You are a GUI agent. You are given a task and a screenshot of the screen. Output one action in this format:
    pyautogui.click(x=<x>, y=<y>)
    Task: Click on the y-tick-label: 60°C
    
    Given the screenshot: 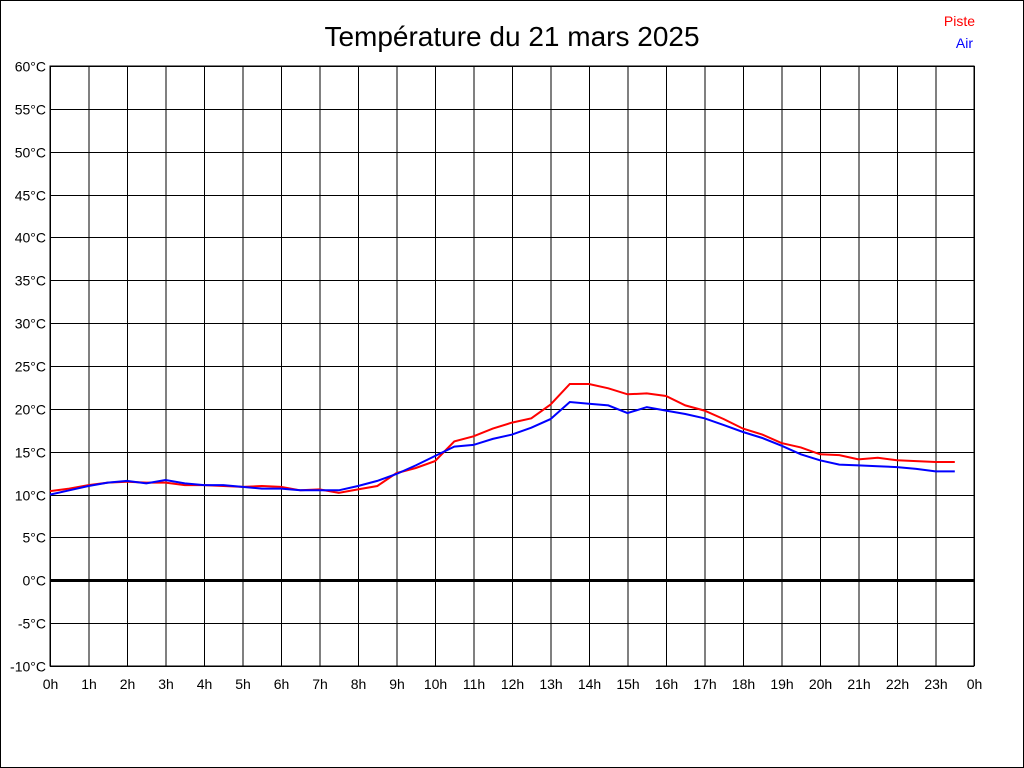 What is the action you would take?
    pyautogui.click(x=30, y=67)
    